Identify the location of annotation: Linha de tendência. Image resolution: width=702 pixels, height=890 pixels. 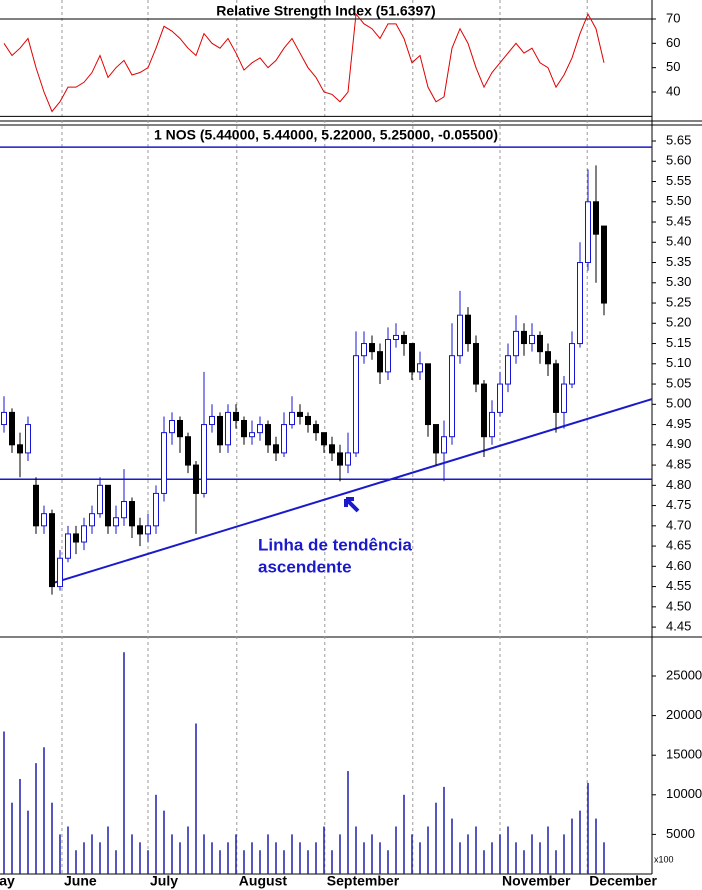
(335, 544).